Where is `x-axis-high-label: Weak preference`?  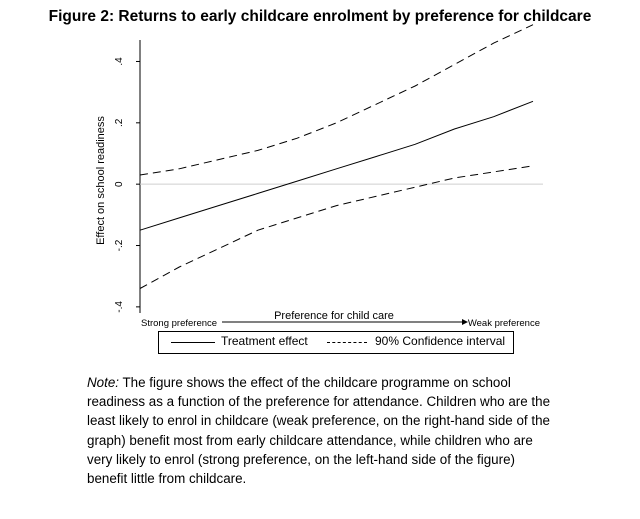
x-axis-high-label: Weak preference is located at coordinates (504, 323).